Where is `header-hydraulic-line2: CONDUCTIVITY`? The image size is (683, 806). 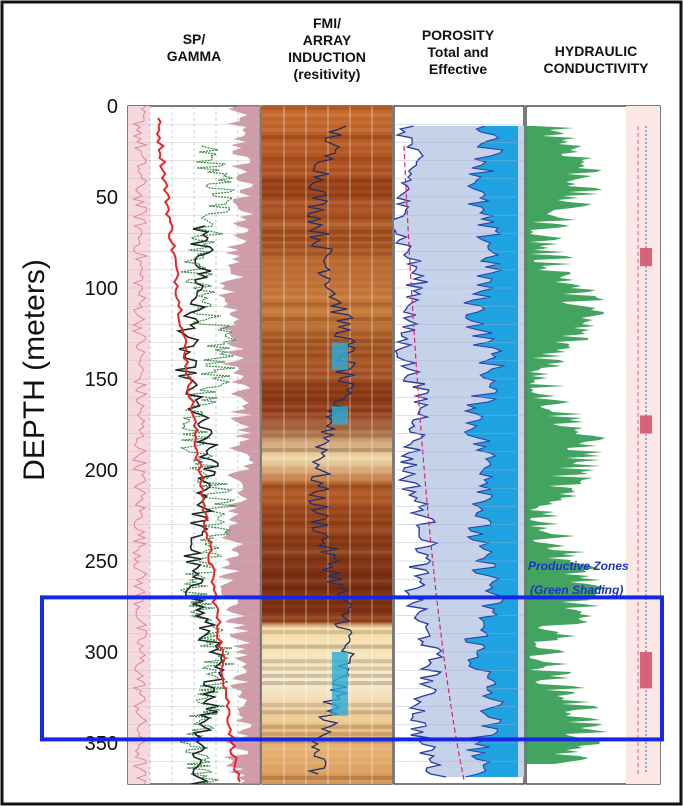
header-hydraulic-line2: CONDUCTIVITY is located at coordinates (597, 68).